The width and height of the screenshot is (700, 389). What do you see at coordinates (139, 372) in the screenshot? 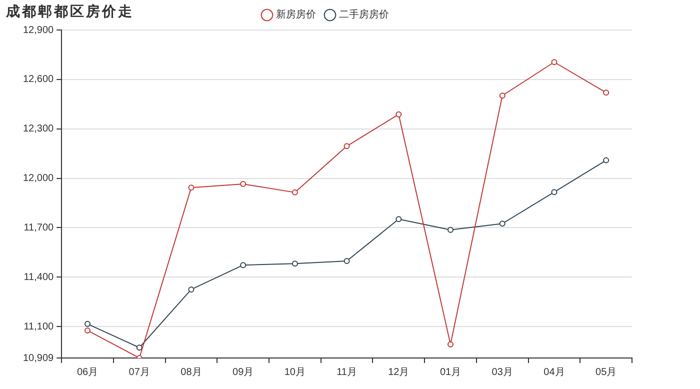
I see `x-tick-label: 07月` at bounding box center [139, 372].